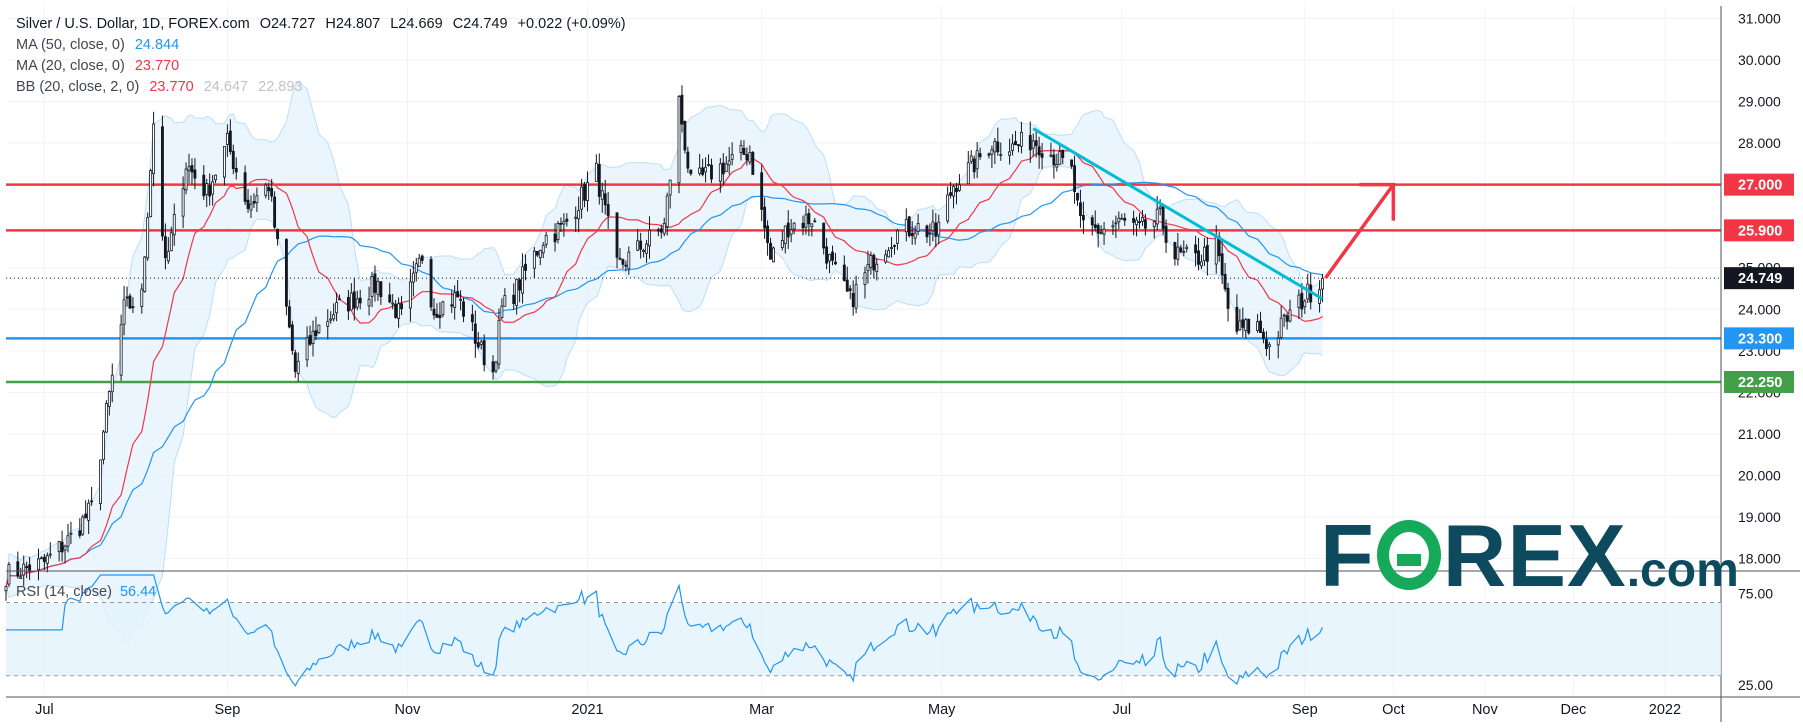 The width and height of the screenshot is (1803, 728). What do you see at coordinates (1574, 710) in the screenshot?
I see `time-axis-label: Dec` at bounding box center [1574, 710].